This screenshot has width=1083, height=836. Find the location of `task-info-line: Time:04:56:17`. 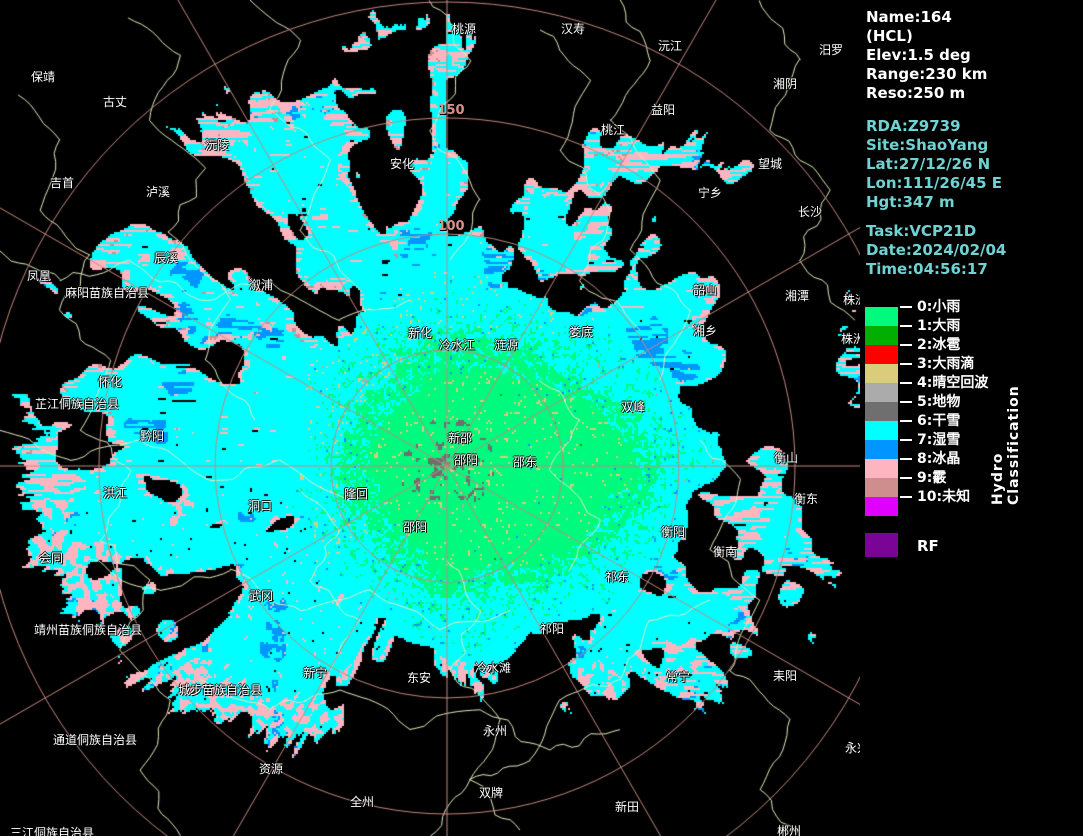

task-info-line: Time:04:56:17 is located at coordinates (927, 269).